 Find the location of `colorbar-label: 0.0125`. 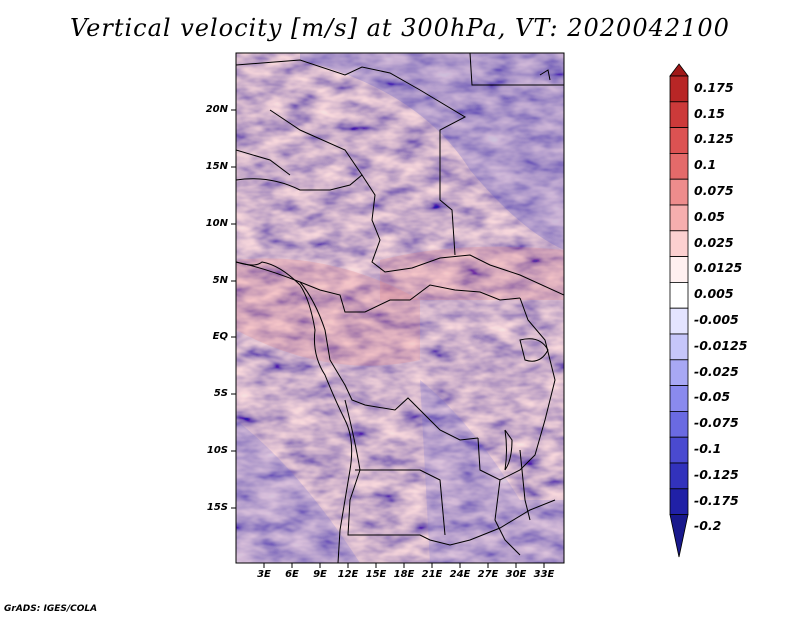

colorbar-label: 0.0125 is located at coordinates (718, 267).